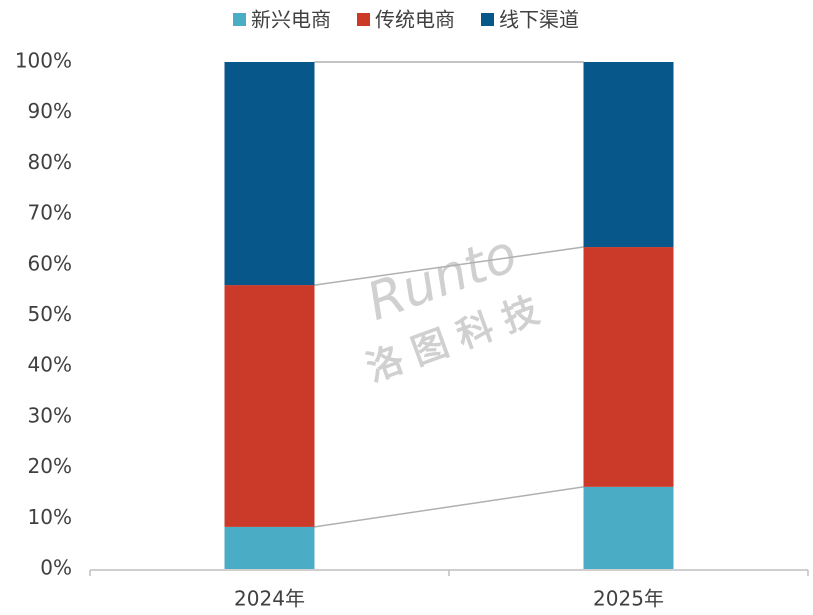  Describe the element at coordinates (50, 111) in the screenshot. I see `y-tick-label: 90%` at that location.